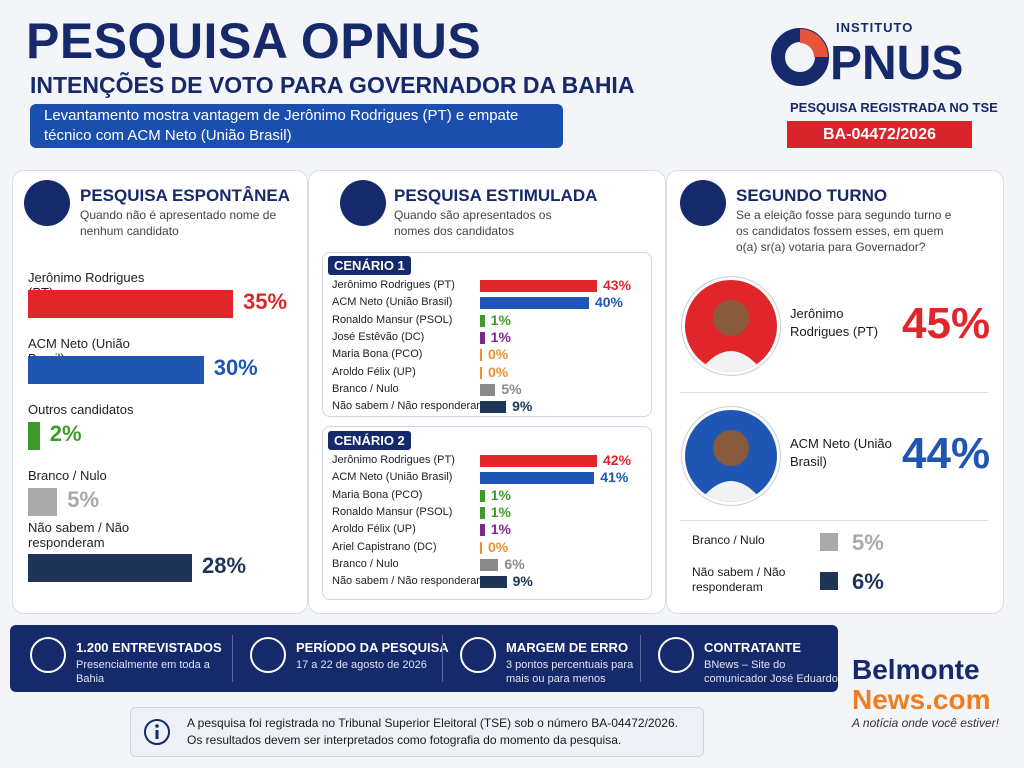 The width and height of the screenshot is (1024, 768). I want to click on code-text: BA-04472/2026, so click(879, 134).